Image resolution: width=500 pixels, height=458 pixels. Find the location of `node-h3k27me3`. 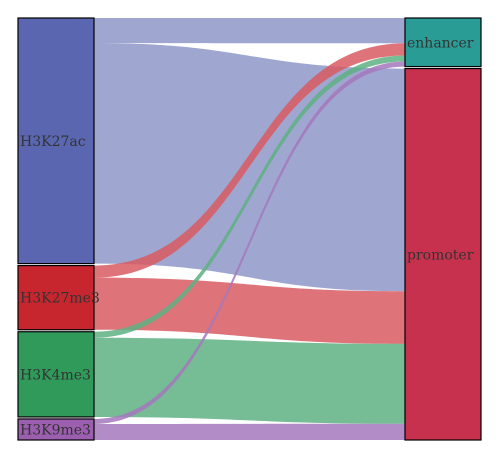

node-h3k27me3 is located at coordinates (56, 297).